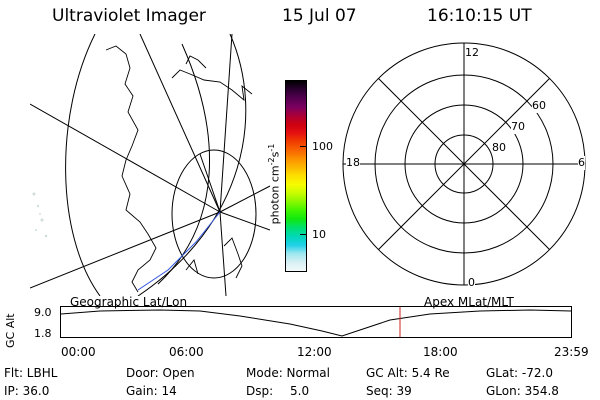 The image size is (600, 400). What do you see at coordinates (479, 16) in the screenshot?
I see `time-label: 16:10:15 UT` at bounding box center [479, 16].